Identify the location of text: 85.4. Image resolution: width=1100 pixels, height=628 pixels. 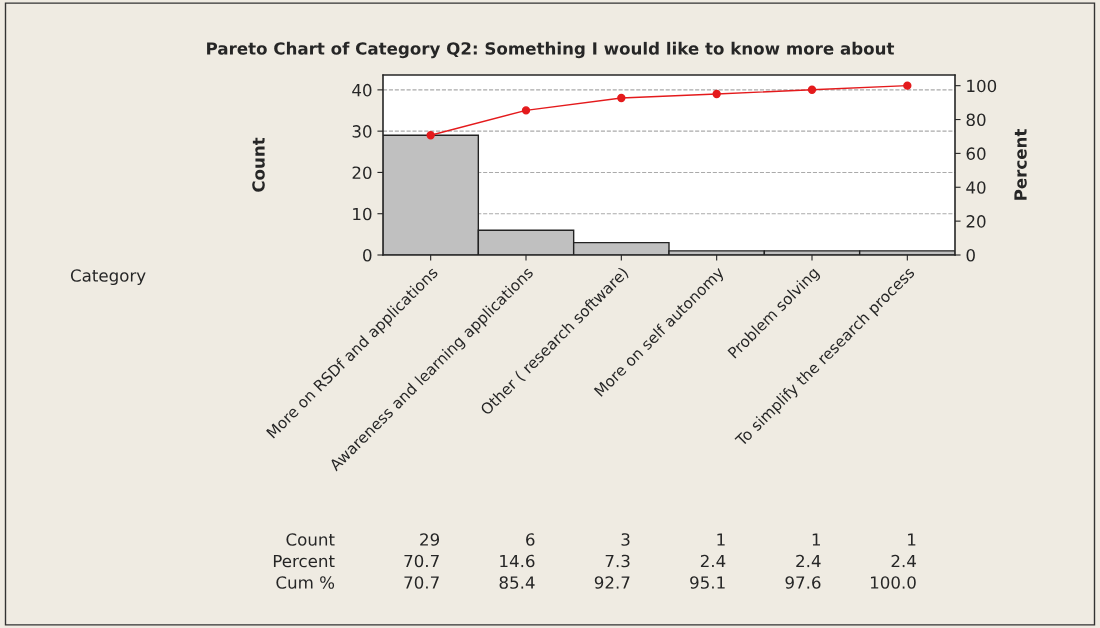
(517, 582).